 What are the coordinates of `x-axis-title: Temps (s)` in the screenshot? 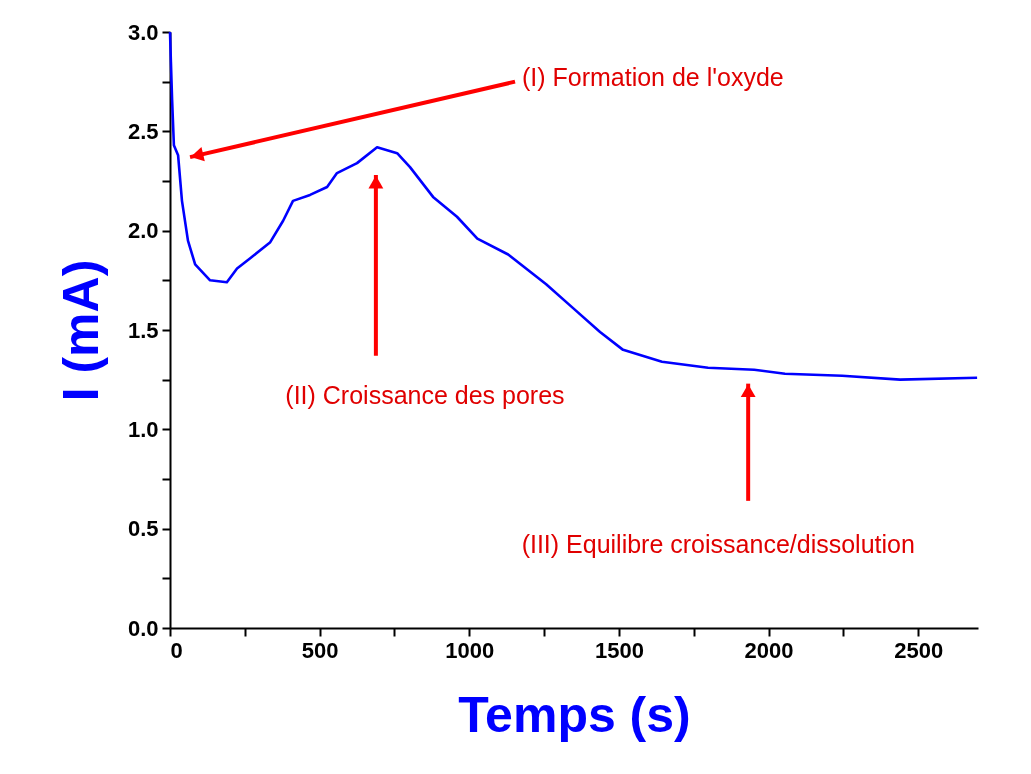 It's located at (574, 714).